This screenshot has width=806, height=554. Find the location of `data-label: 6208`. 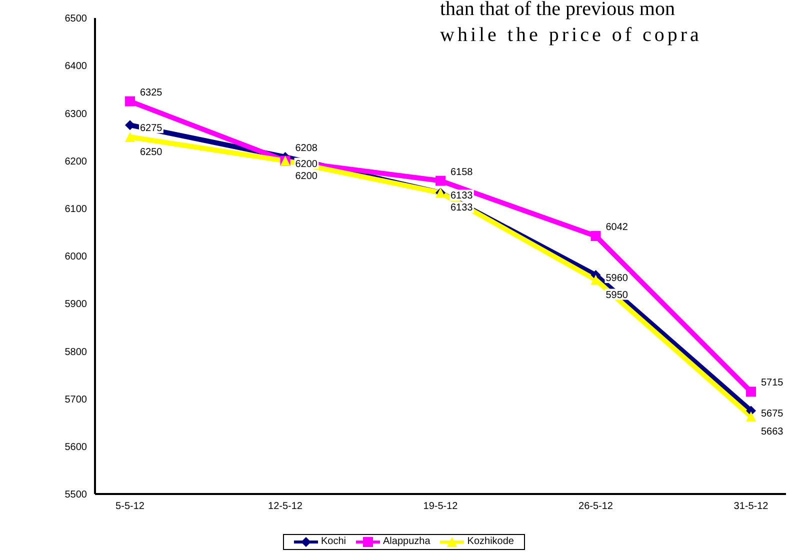

data-label: 6208 is located at coordinates (306, 148).